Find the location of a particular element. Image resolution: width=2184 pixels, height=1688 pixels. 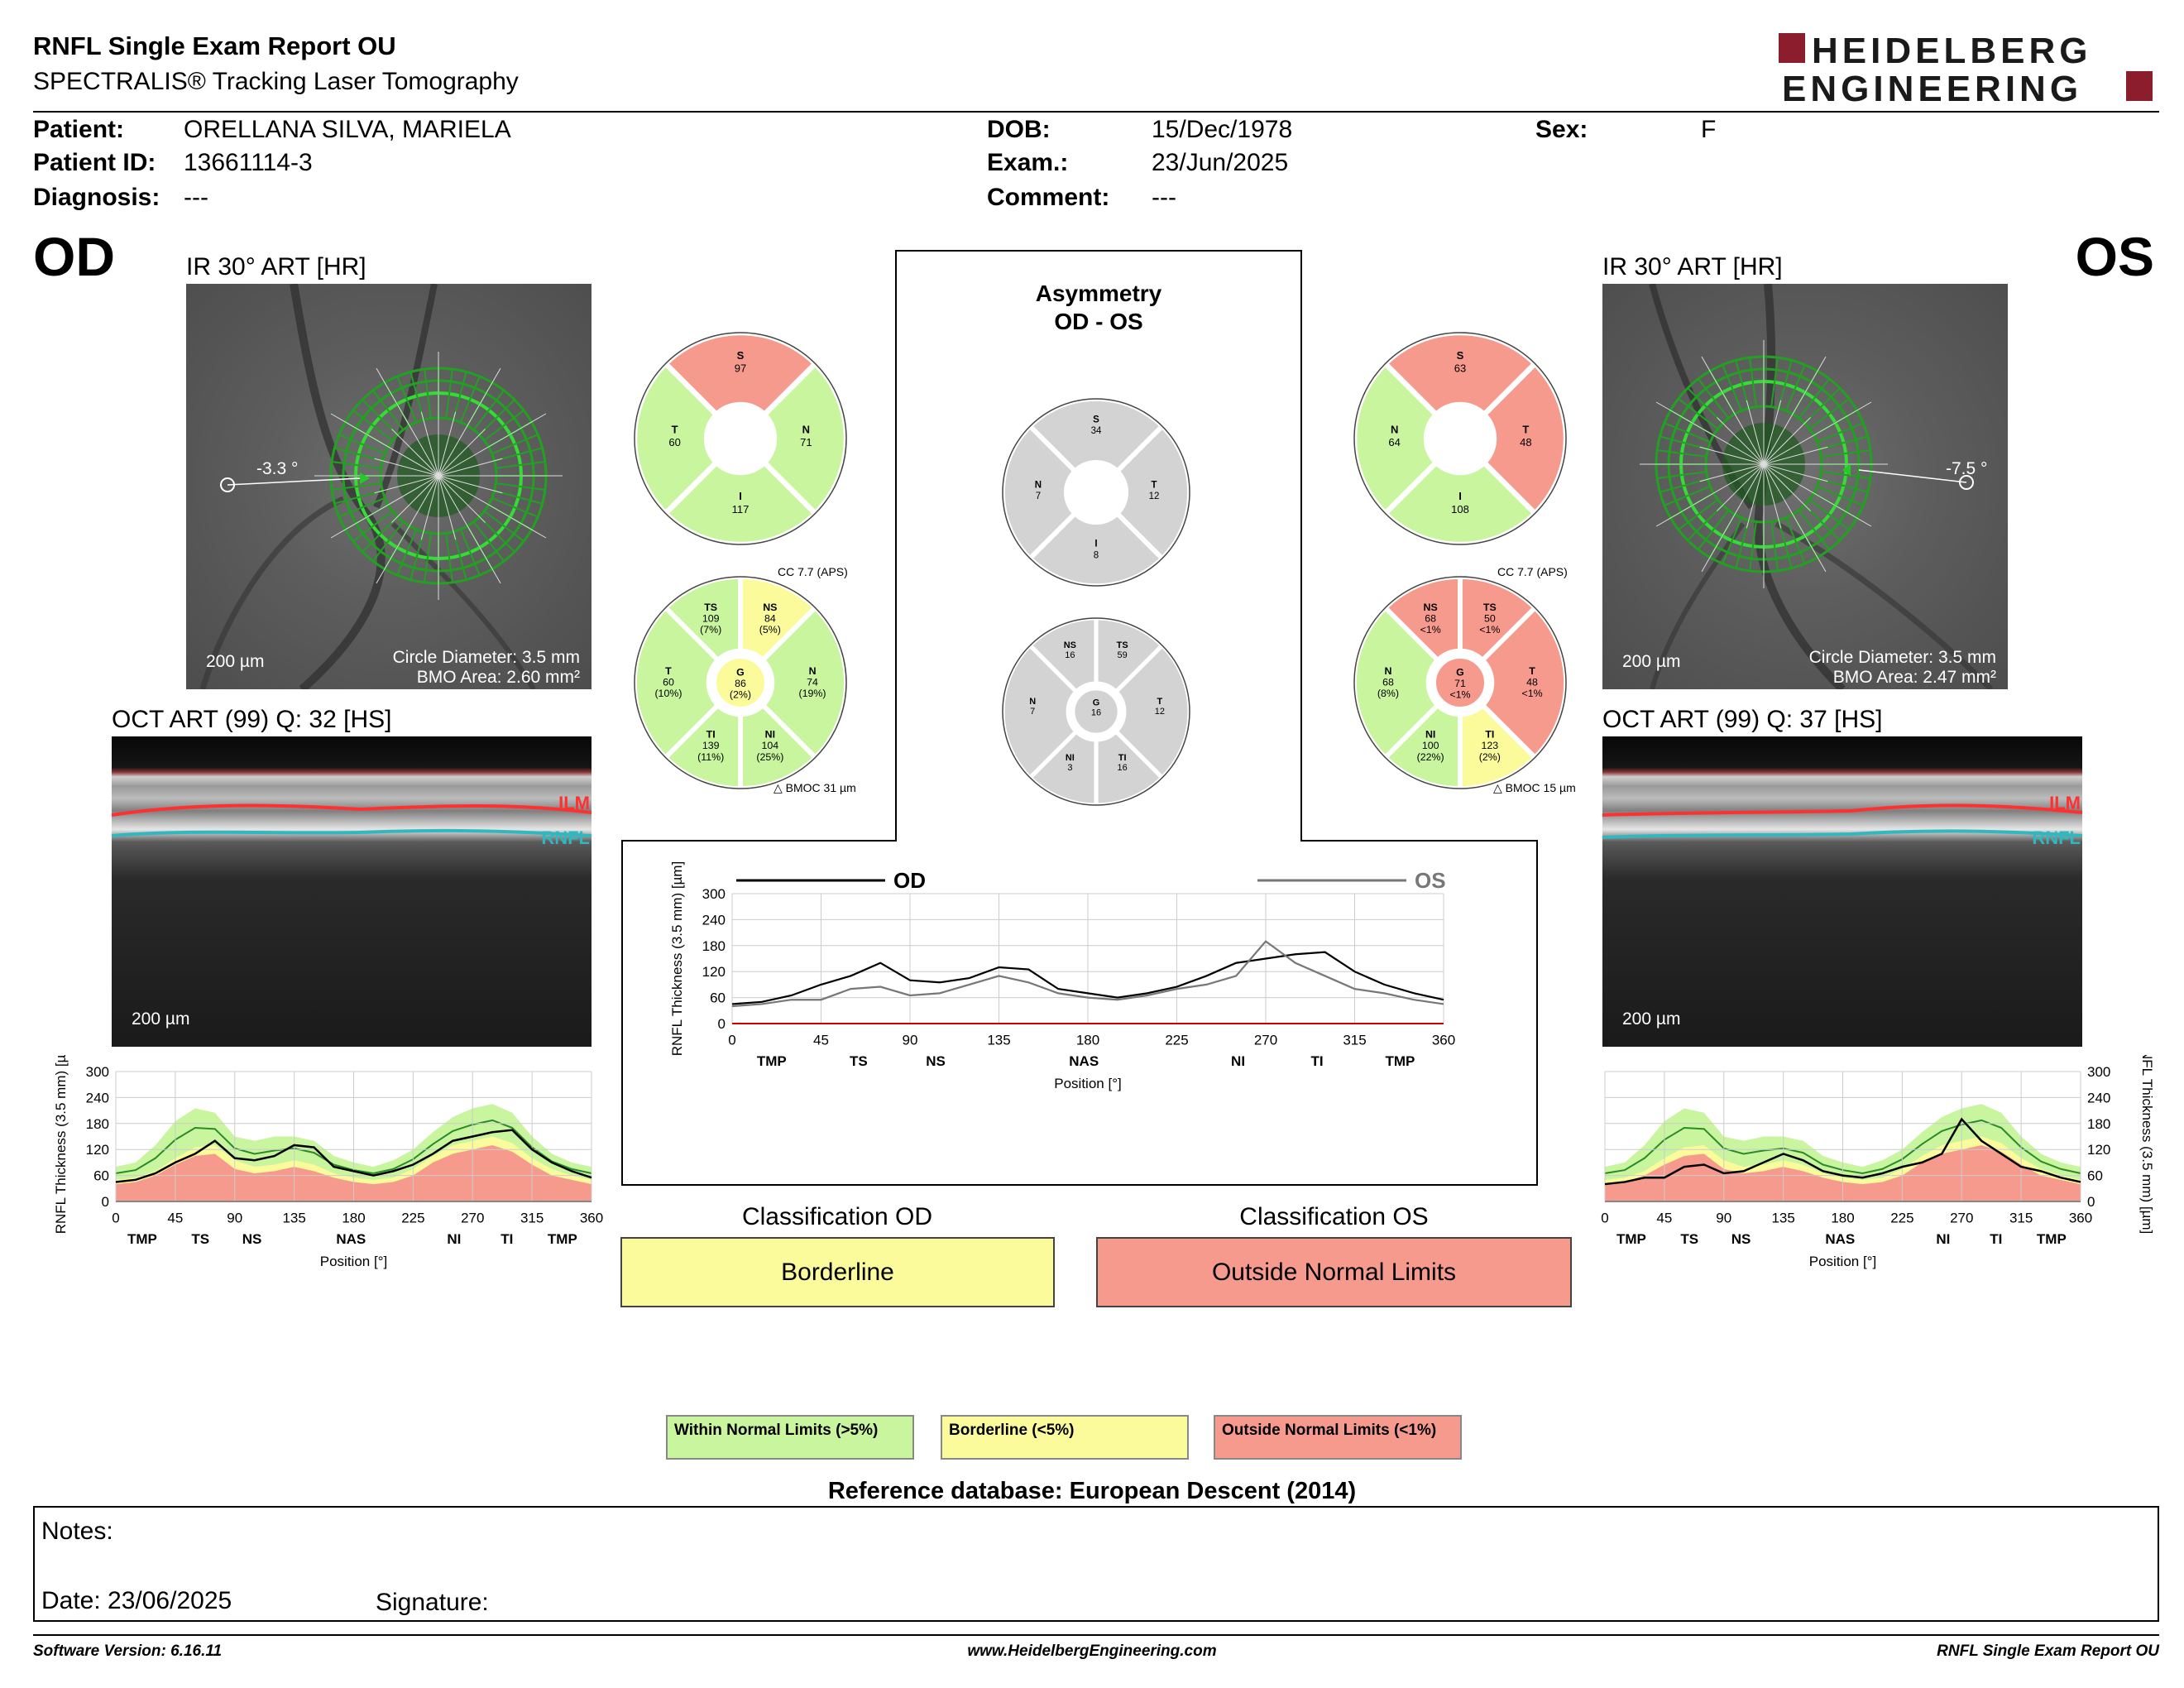

region-label: NI is located at coordinates (1238, 1061).